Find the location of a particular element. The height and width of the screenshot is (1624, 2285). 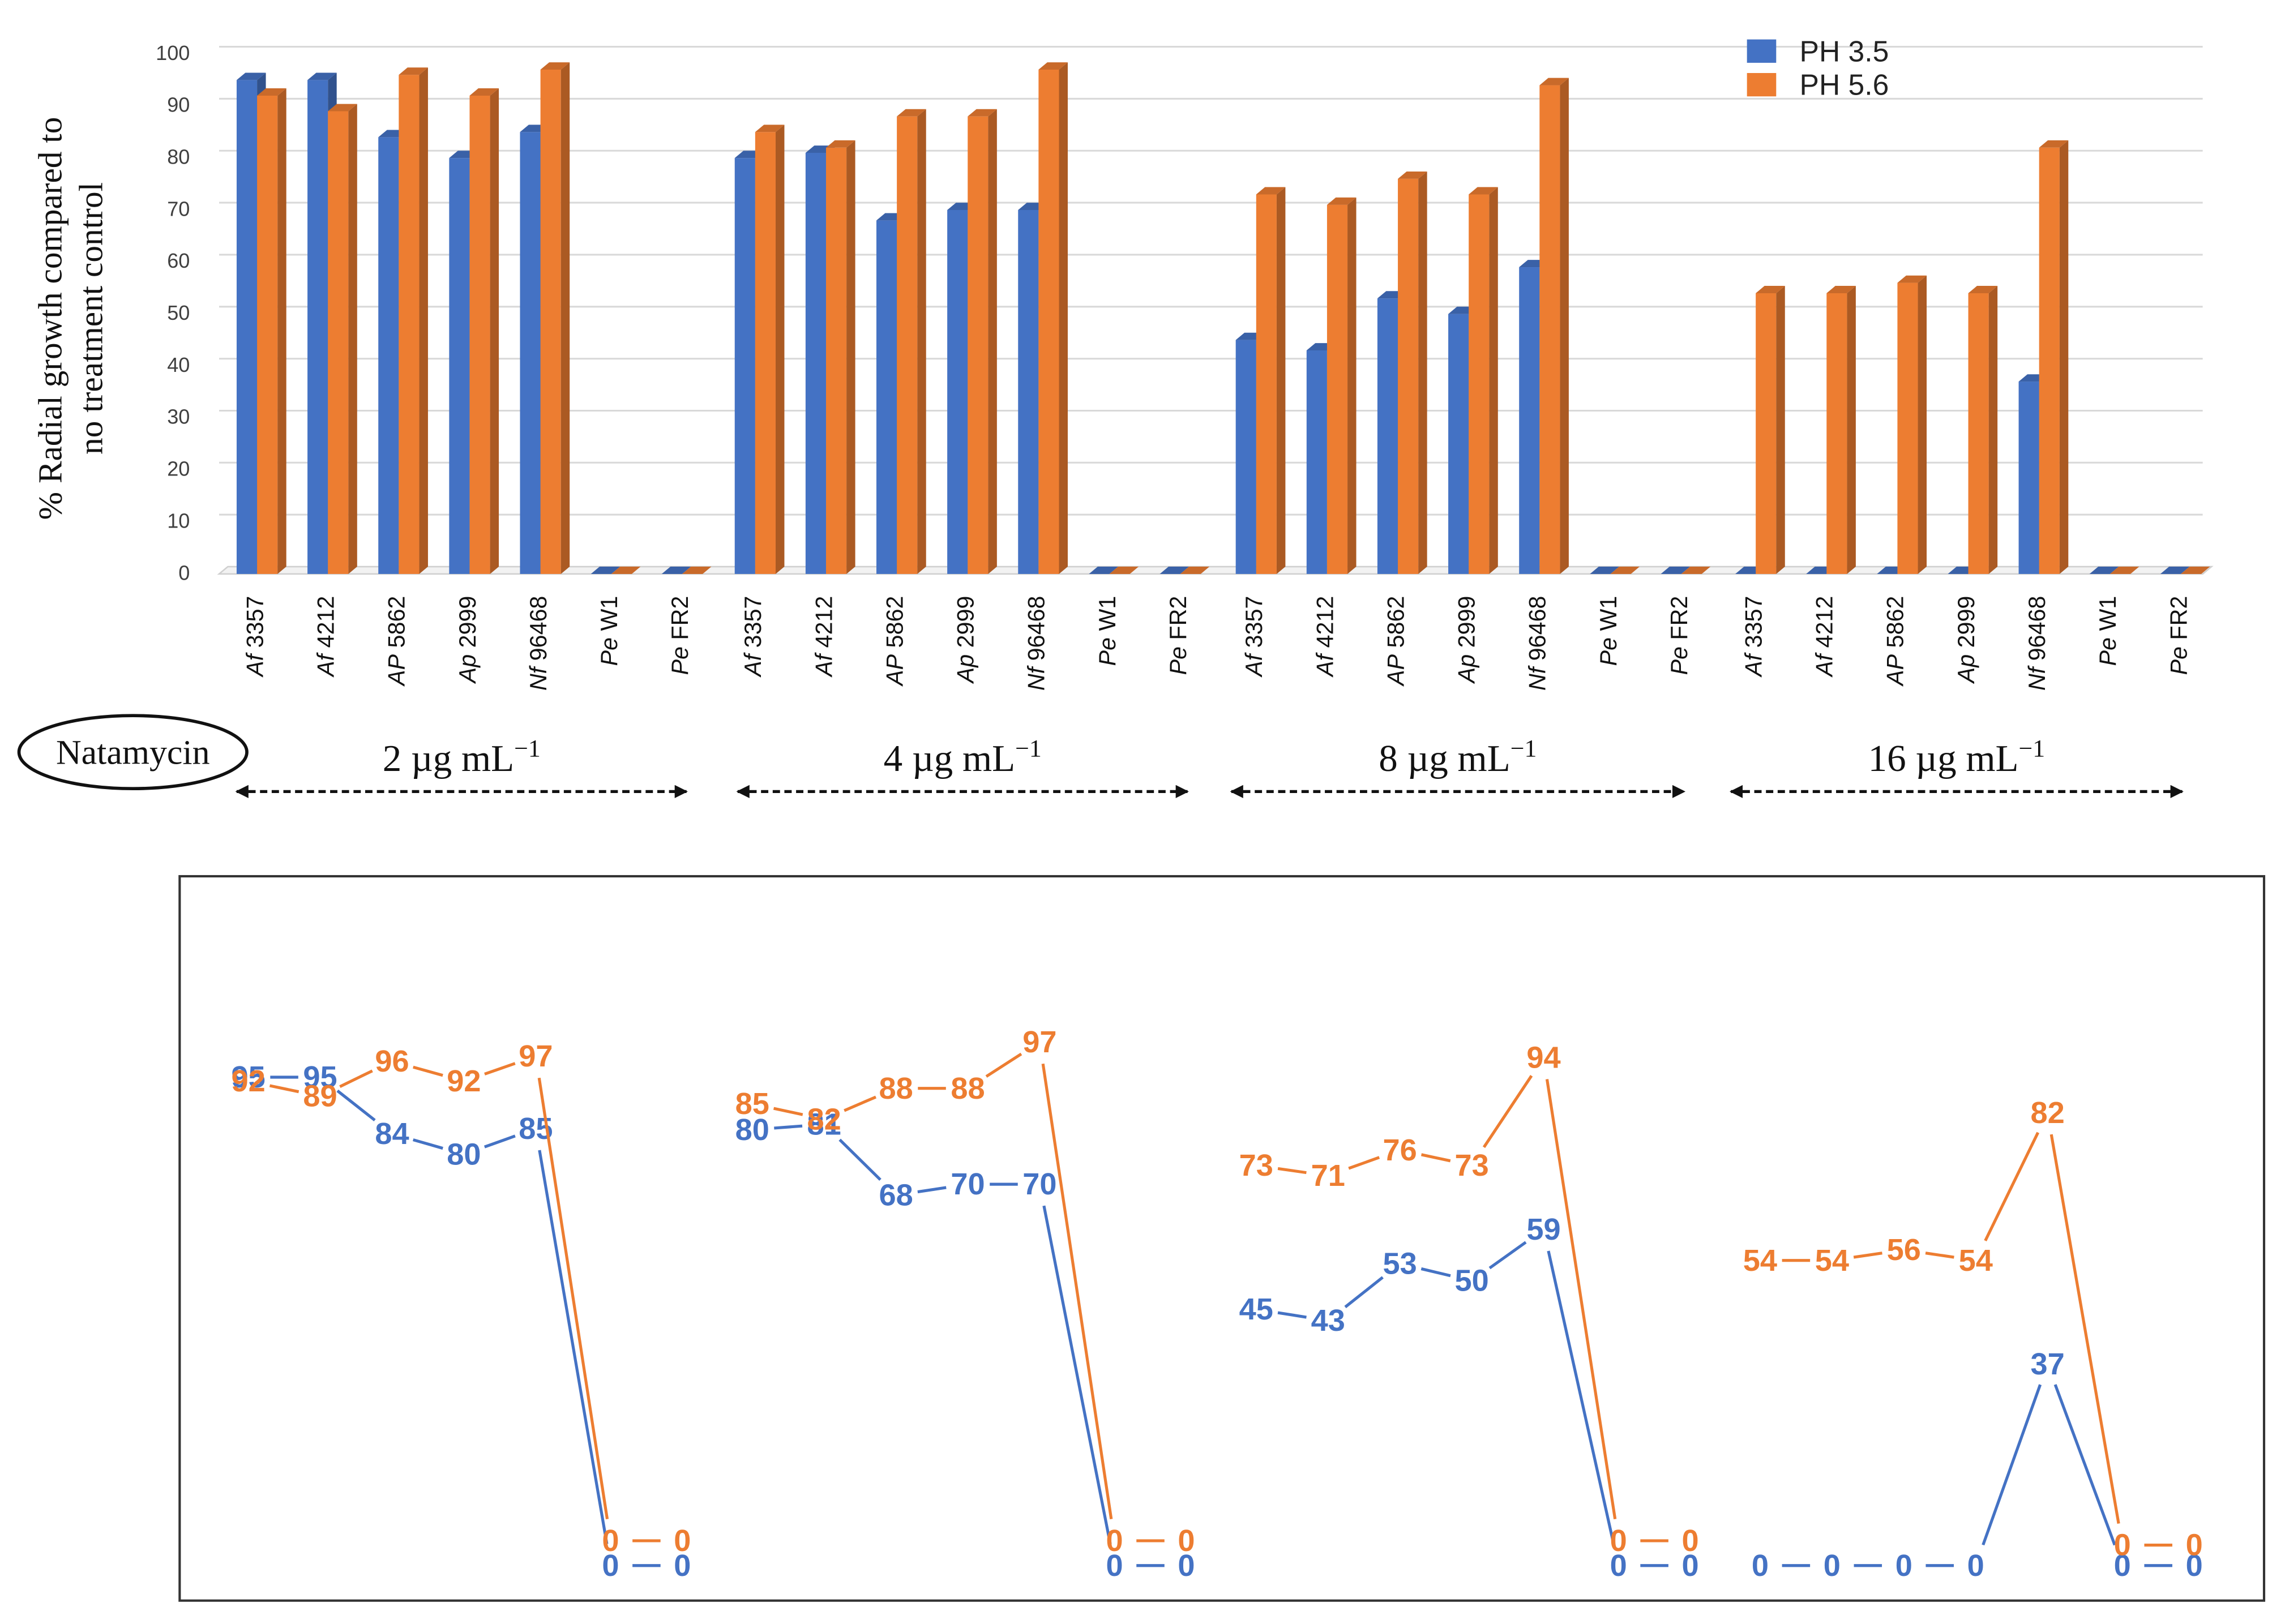

data-label: 54 is located at coordinates (1976, 1261).